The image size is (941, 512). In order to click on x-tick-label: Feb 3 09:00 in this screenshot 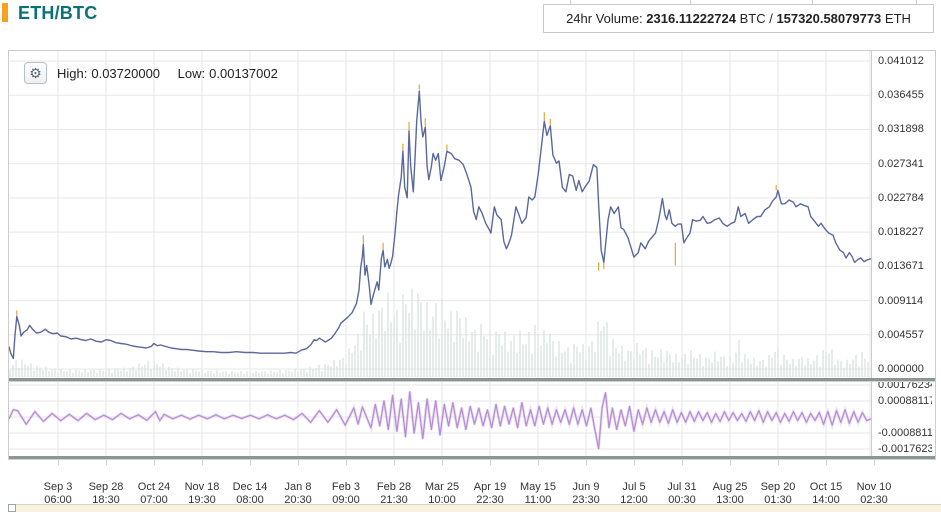, I will do `click(346, 494)`.